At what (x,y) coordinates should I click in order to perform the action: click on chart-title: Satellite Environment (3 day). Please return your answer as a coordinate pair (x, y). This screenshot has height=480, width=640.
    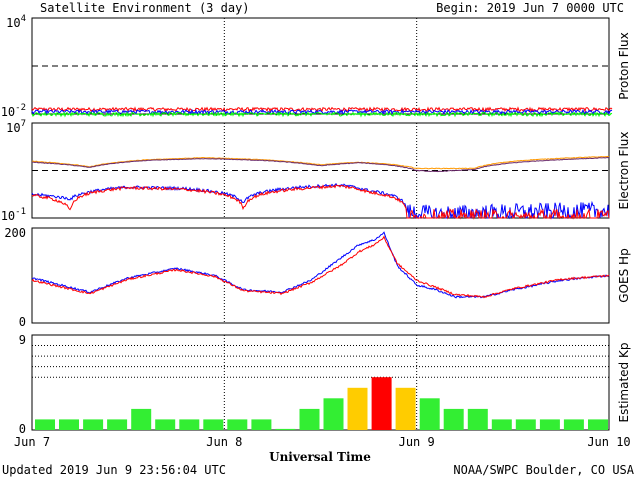
    Looking at the image, I should click on (145, 8).